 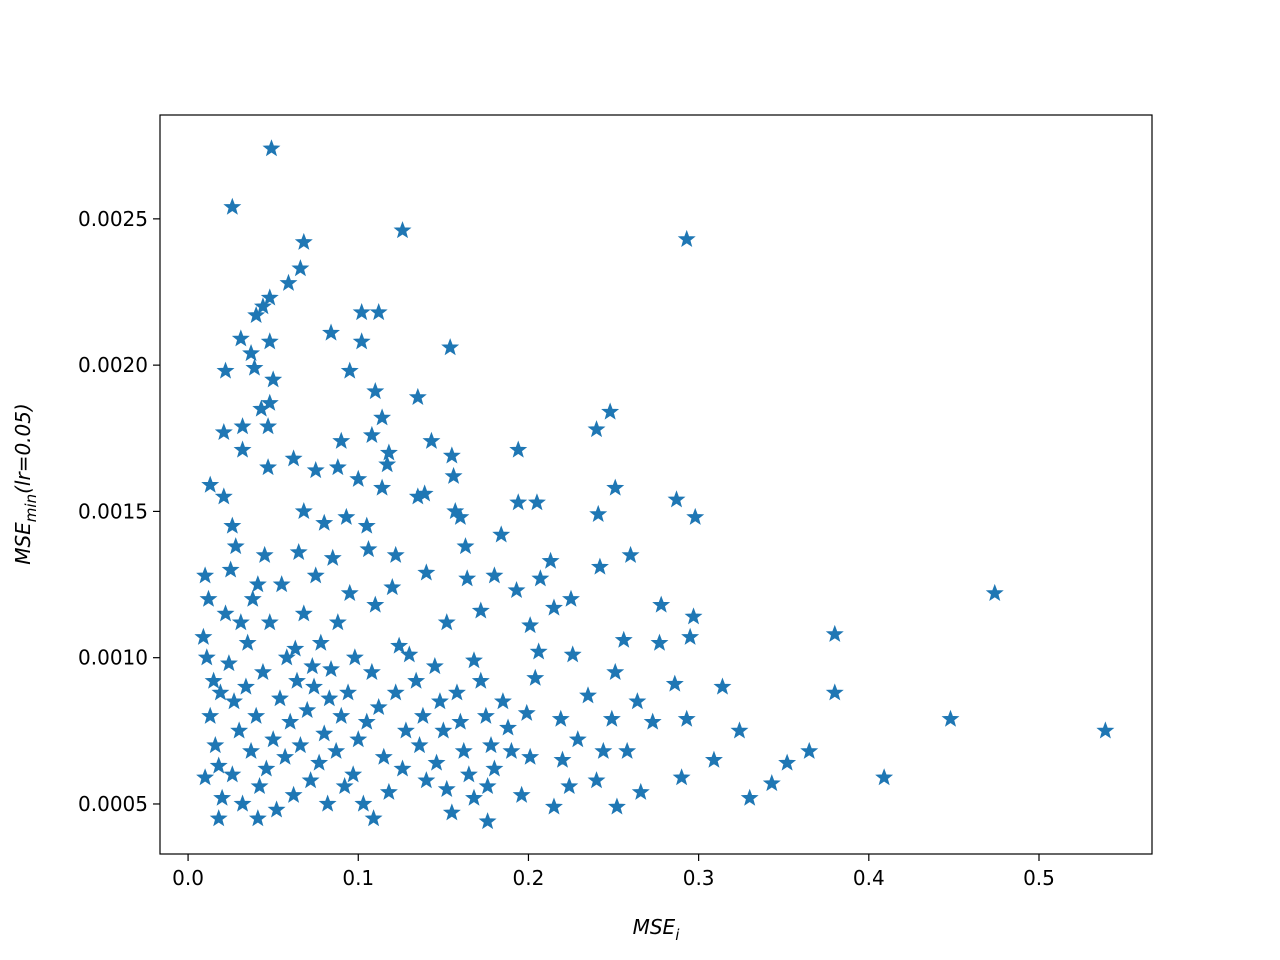 What do you see at coordinates (23, 448) in the screenshot?
I see `y-label-rest: (lr=0.05)` at bounding box center [23, 448].